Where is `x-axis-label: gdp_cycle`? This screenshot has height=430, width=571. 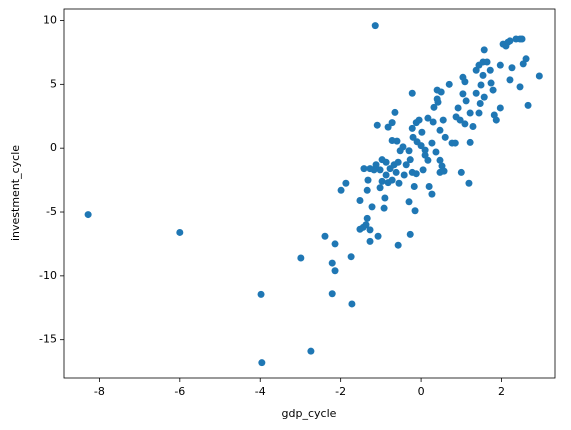
x-axis-label: gdp_cycle is located at coordinates (309, 413).